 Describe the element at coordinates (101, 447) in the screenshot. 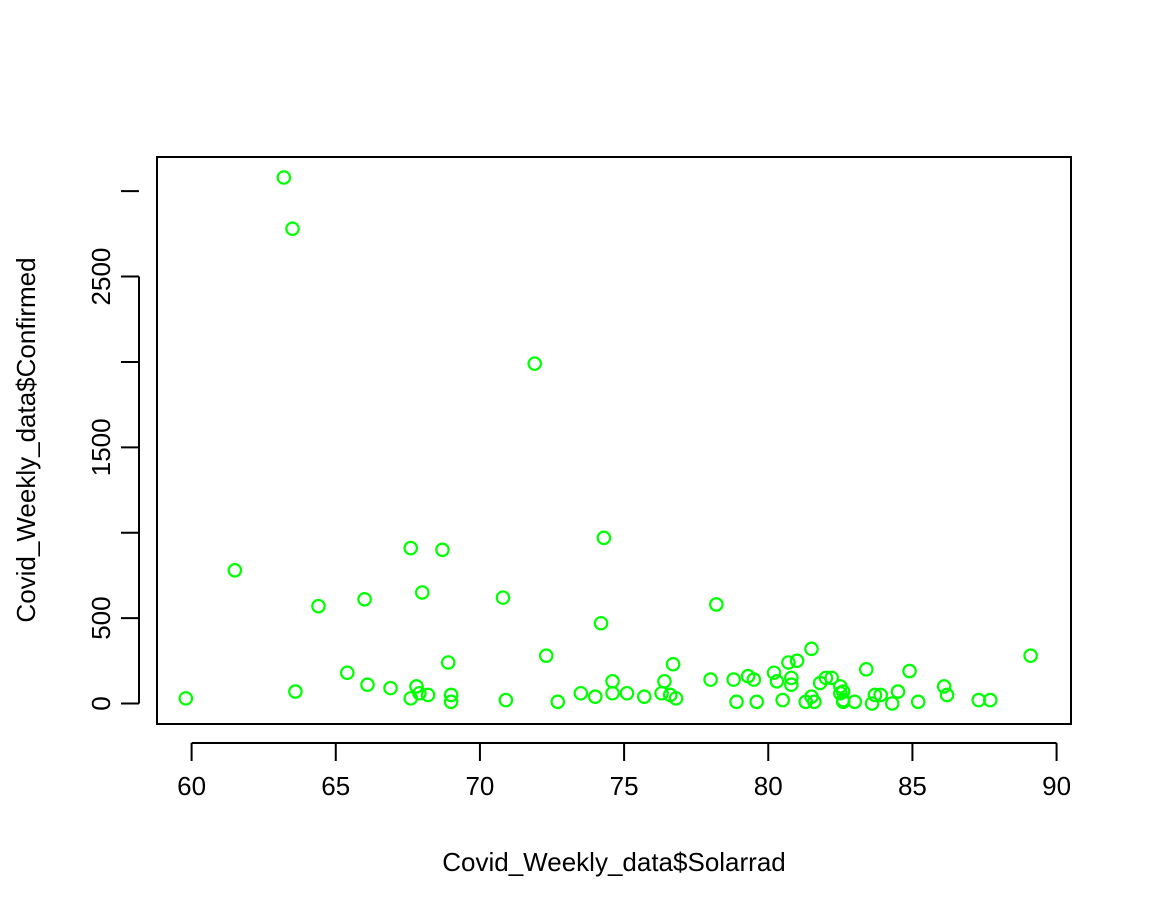

I see `y-tick-label: 1500` at that location.